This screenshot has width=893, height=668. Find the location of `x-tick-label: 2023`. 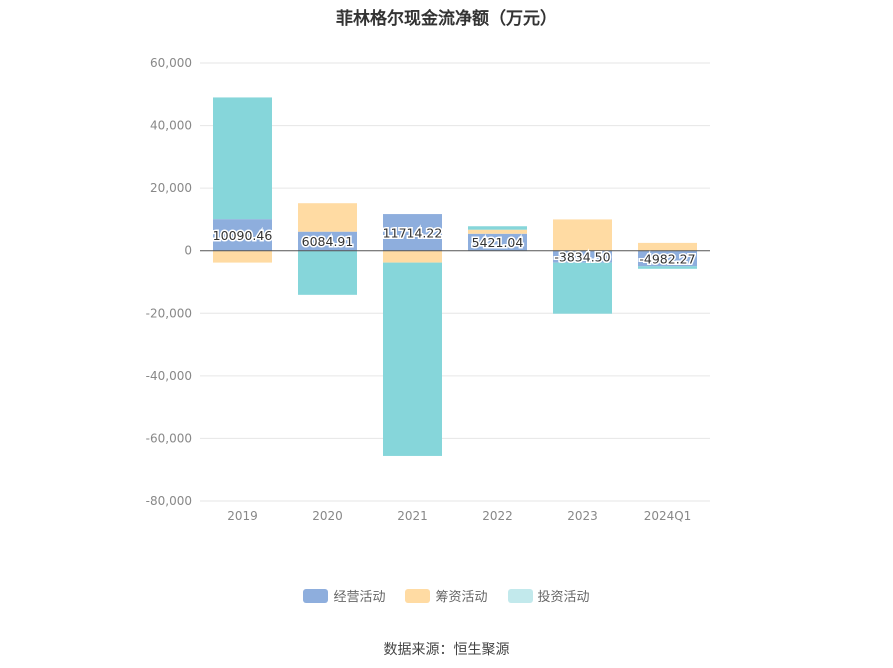

x-tick-label: 2023 is located at coordinates (582, 516).